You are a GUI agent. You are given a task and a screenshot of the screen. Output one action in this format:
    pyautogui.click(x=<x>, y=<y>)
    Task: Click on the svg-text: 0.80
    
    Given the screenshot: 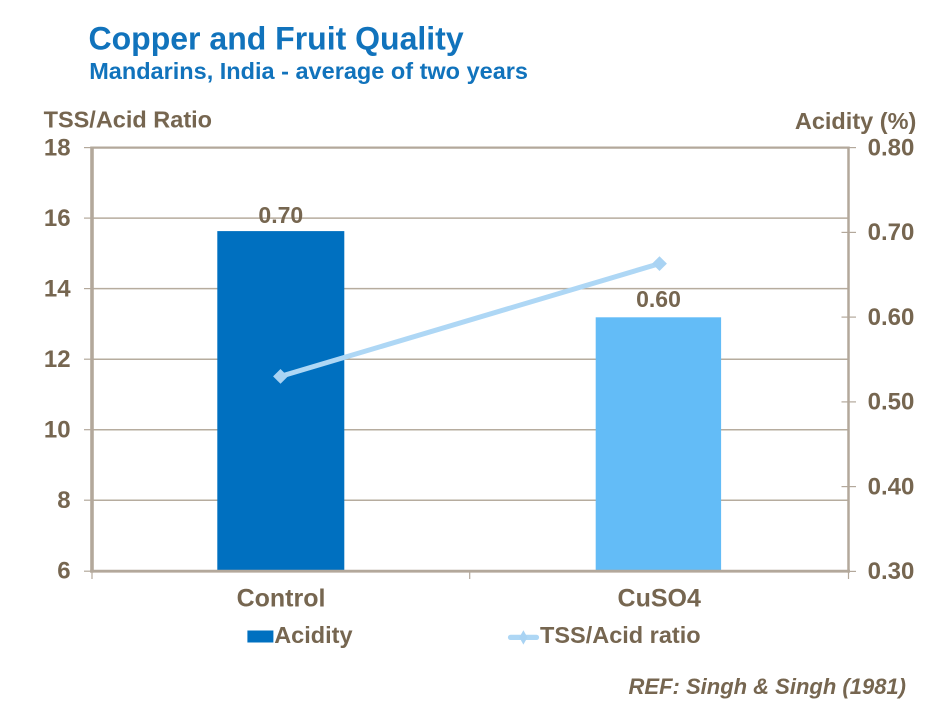 What is the action you would take?
    pyautogui.click(x=891, y=147)
    